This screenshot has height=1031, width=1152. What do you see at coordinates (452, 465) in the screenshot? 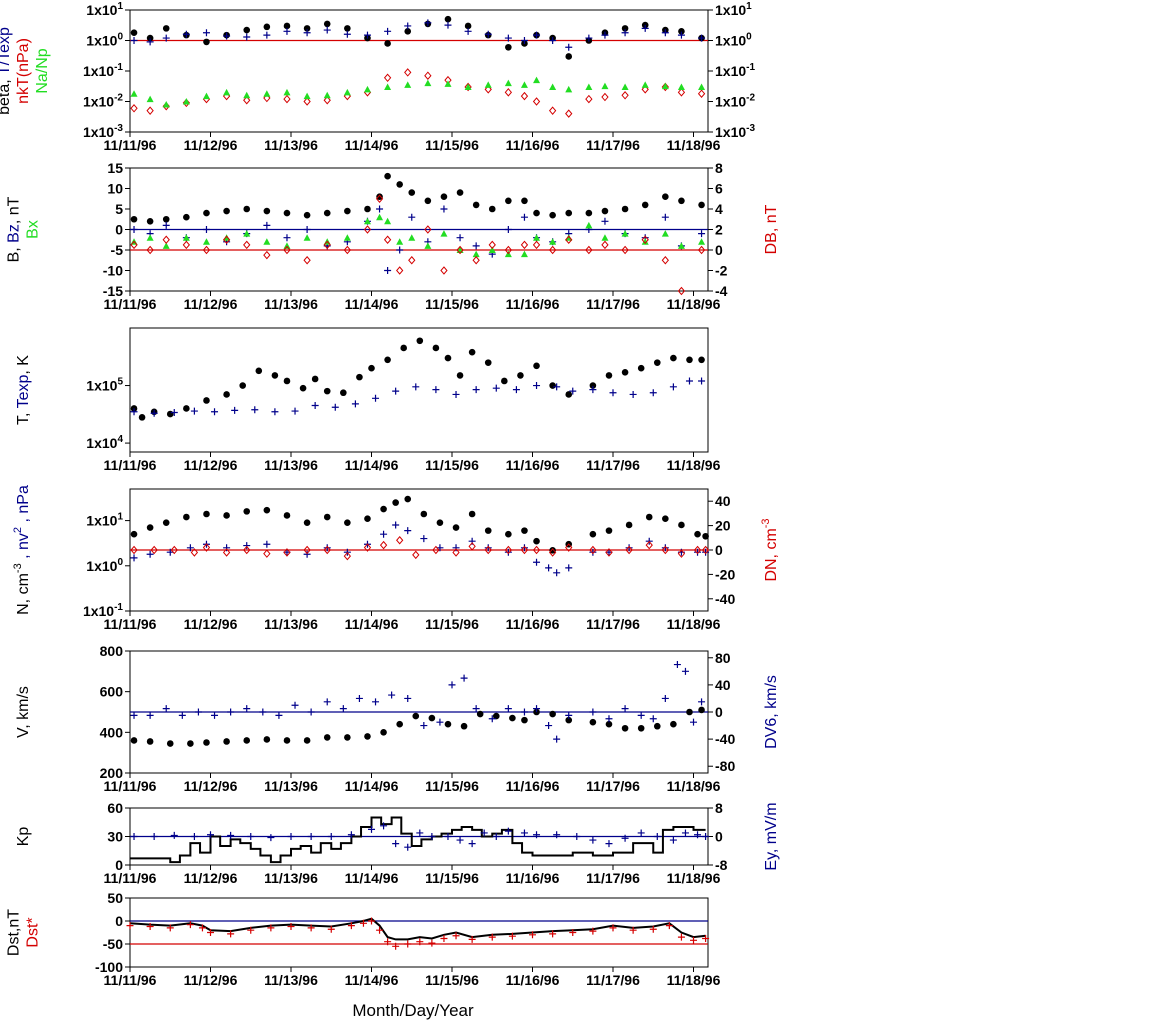
I see `x-tick-label: 11/15/96` at bounding box center [452, 465].